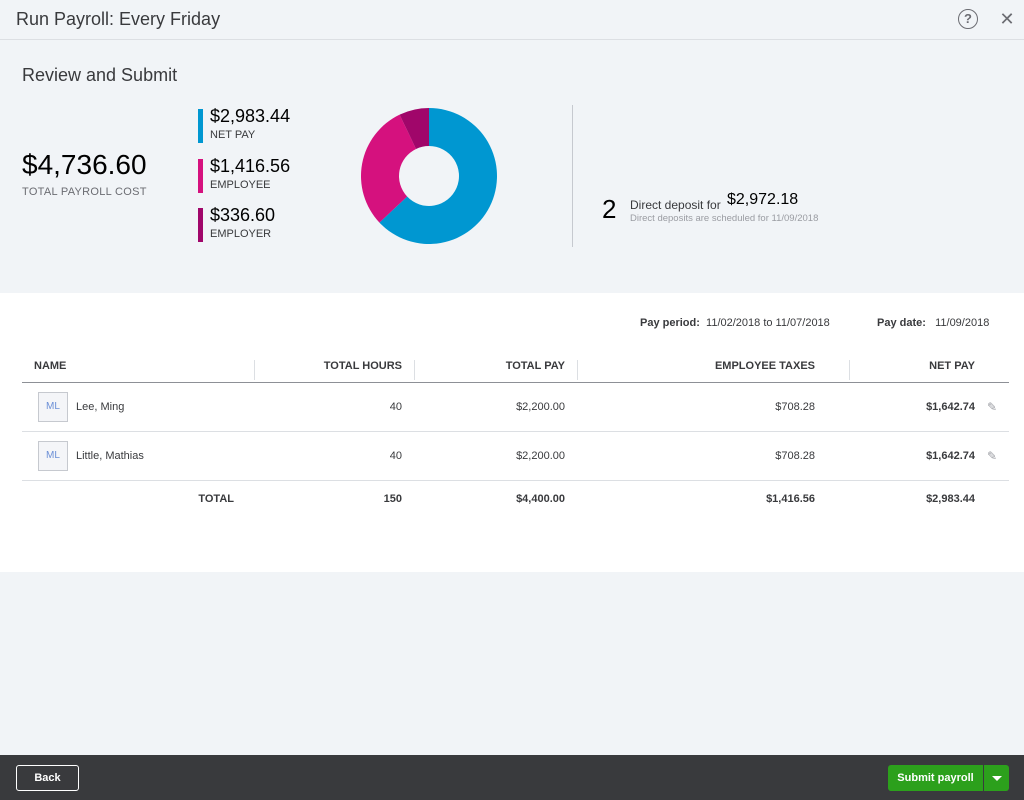  What do you see at coordinates (389, 168) in the screenshot?
I see `donut-slice-employee` at bounding box center [389, 168].